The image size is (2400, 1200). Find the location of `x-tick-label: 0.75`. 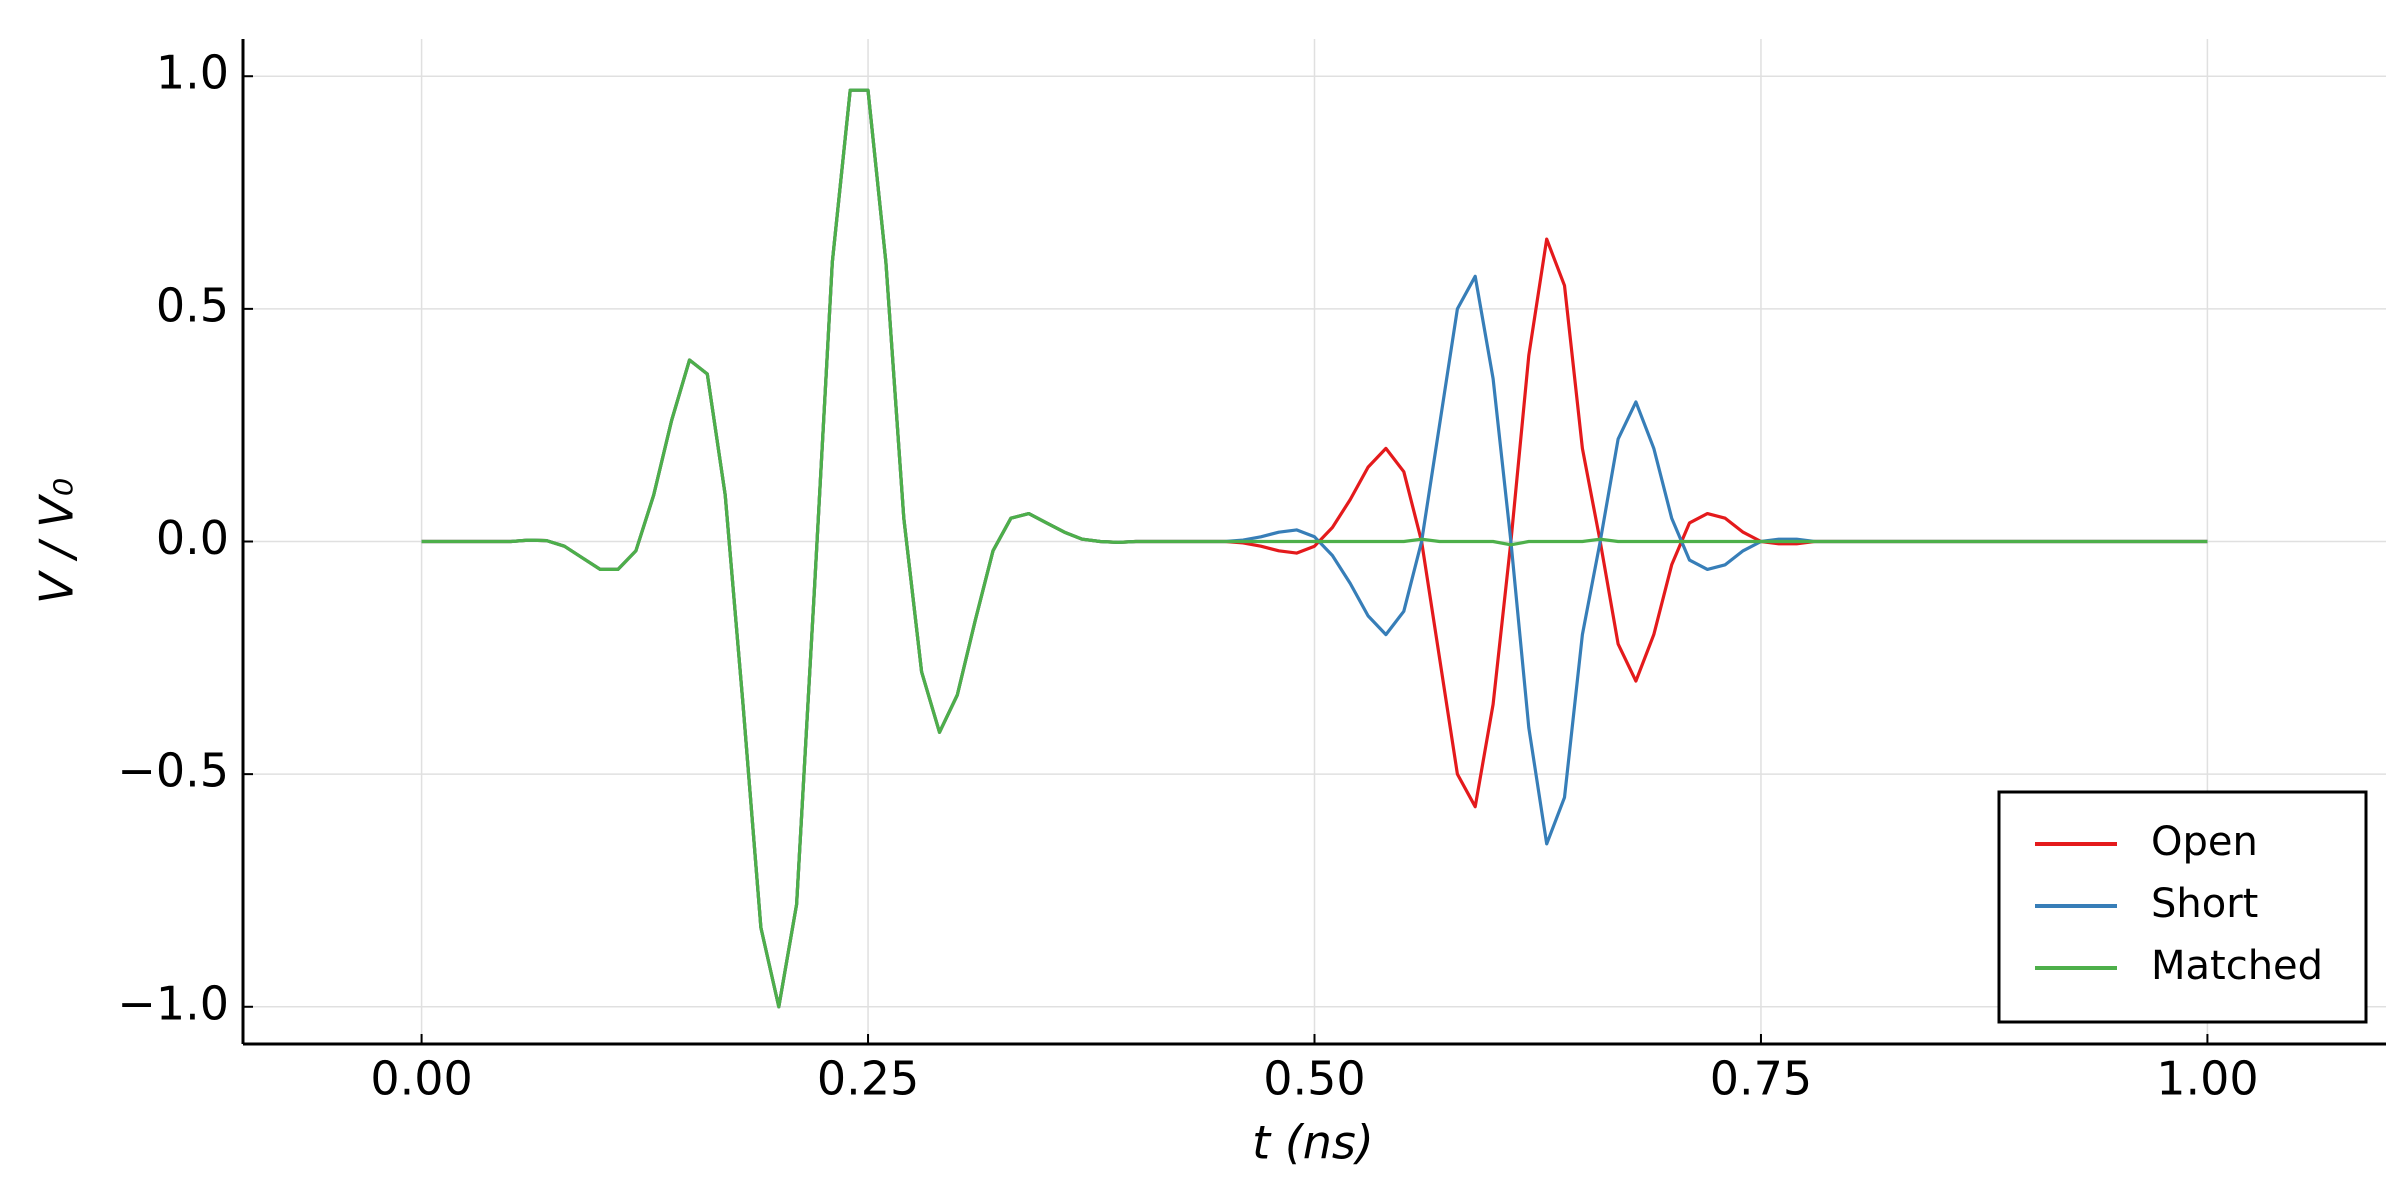

x-tick-label: 0.75 is located at coordinates (1761, 1079).